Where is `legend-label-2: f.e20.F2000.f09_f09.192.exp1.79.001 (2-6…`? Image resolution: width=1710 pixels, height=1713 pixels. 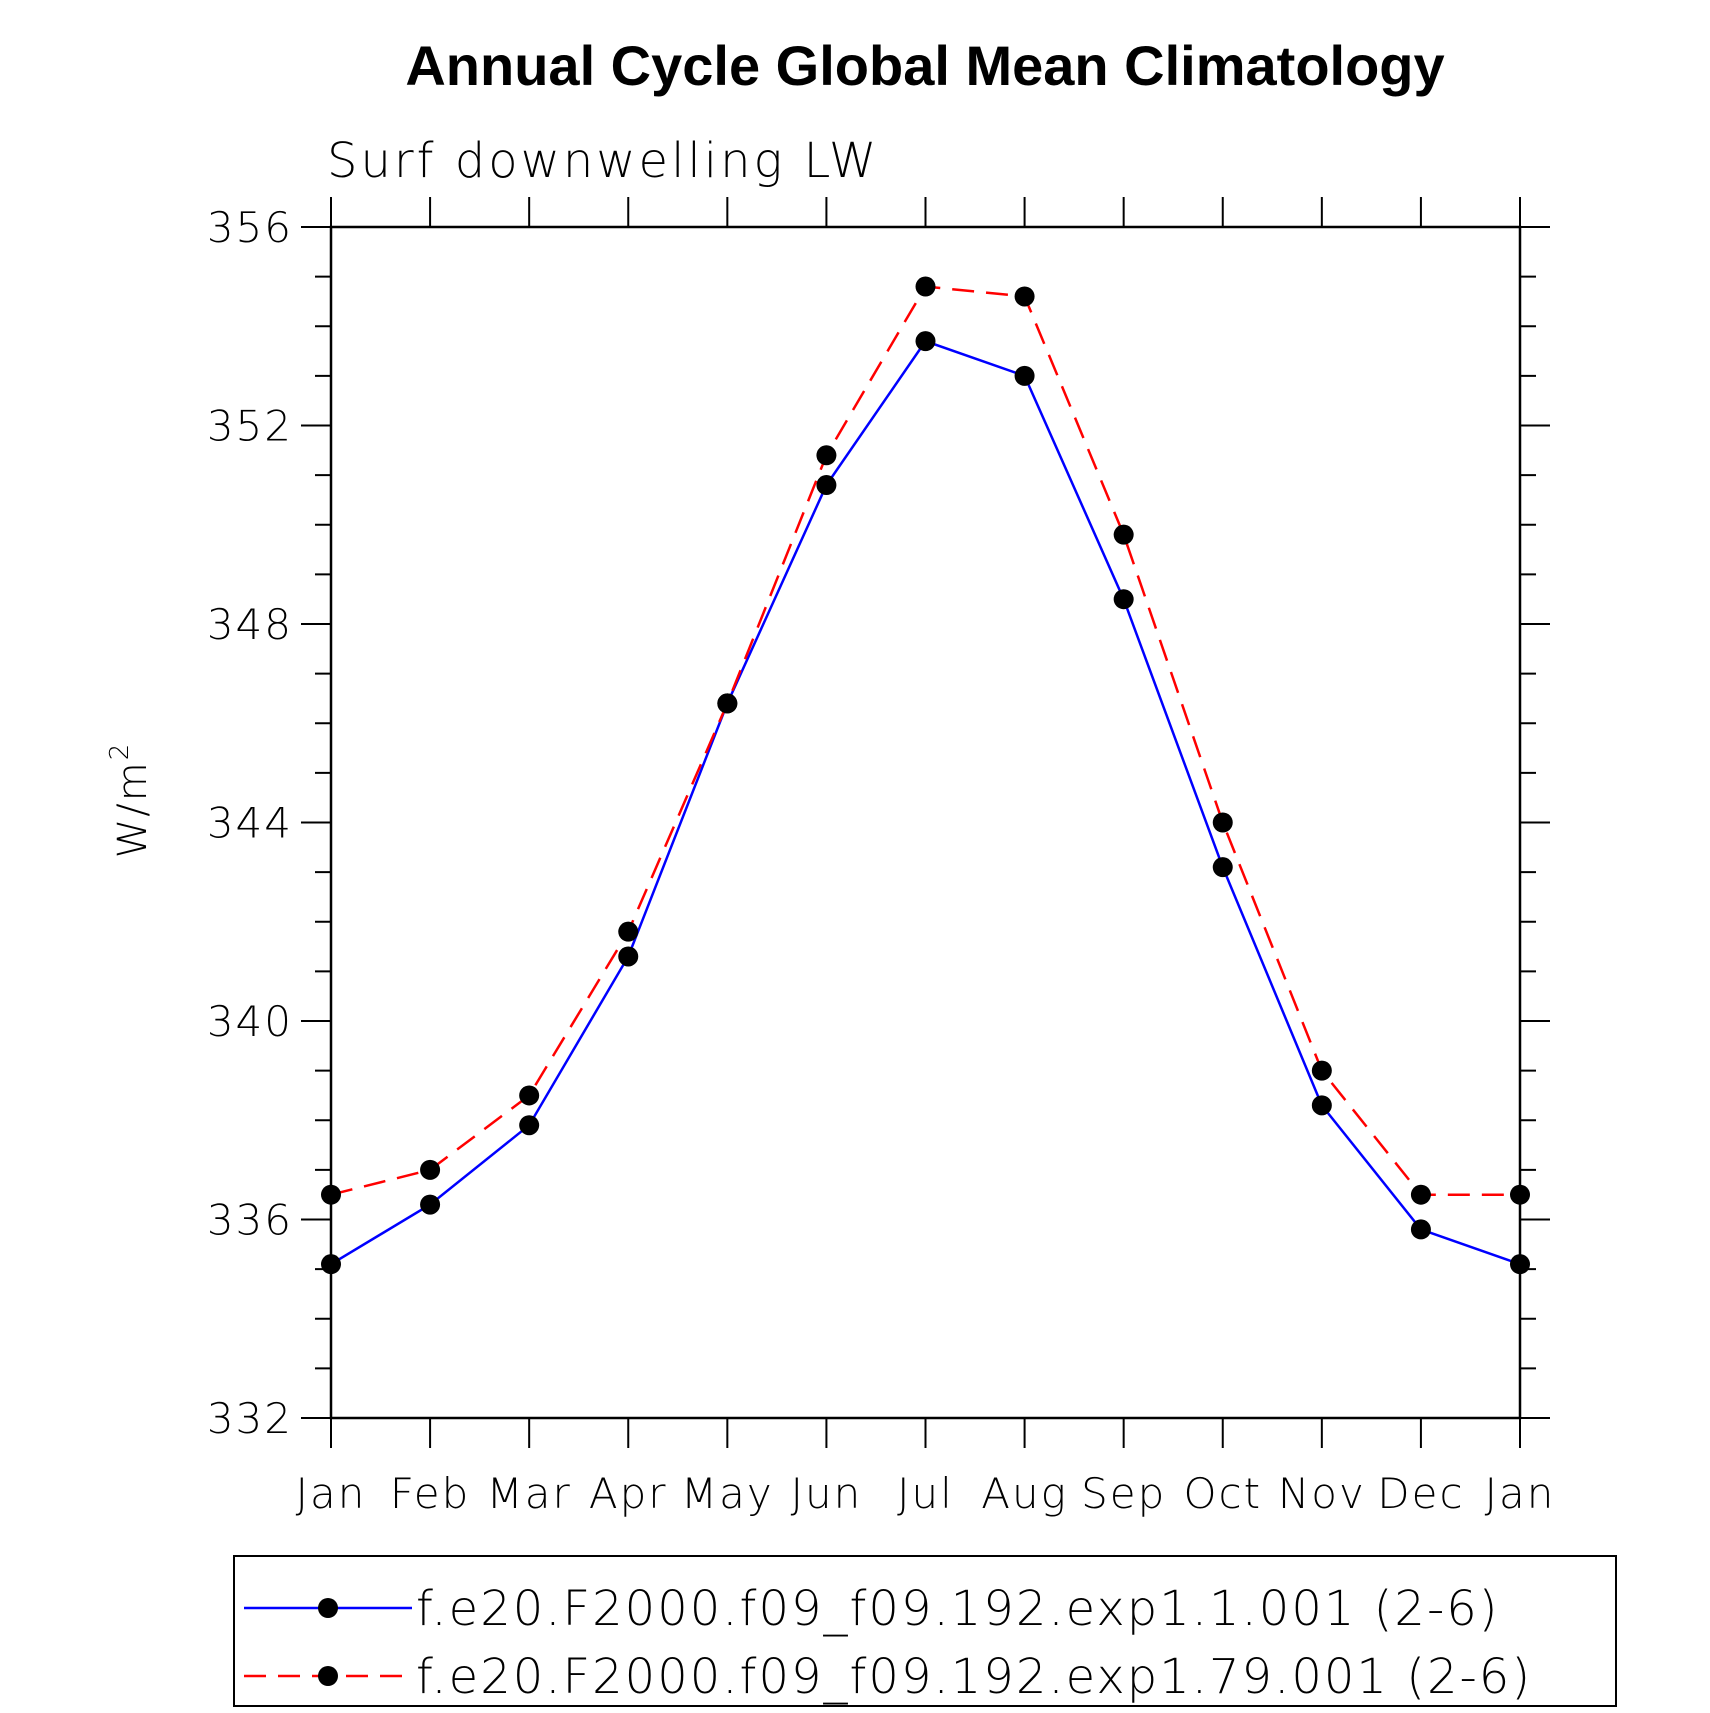 legend-label-2: f.e20.F2000.f09_f09.192.exp1.79.001 (2-6… is located at coordinates (974, 1677).